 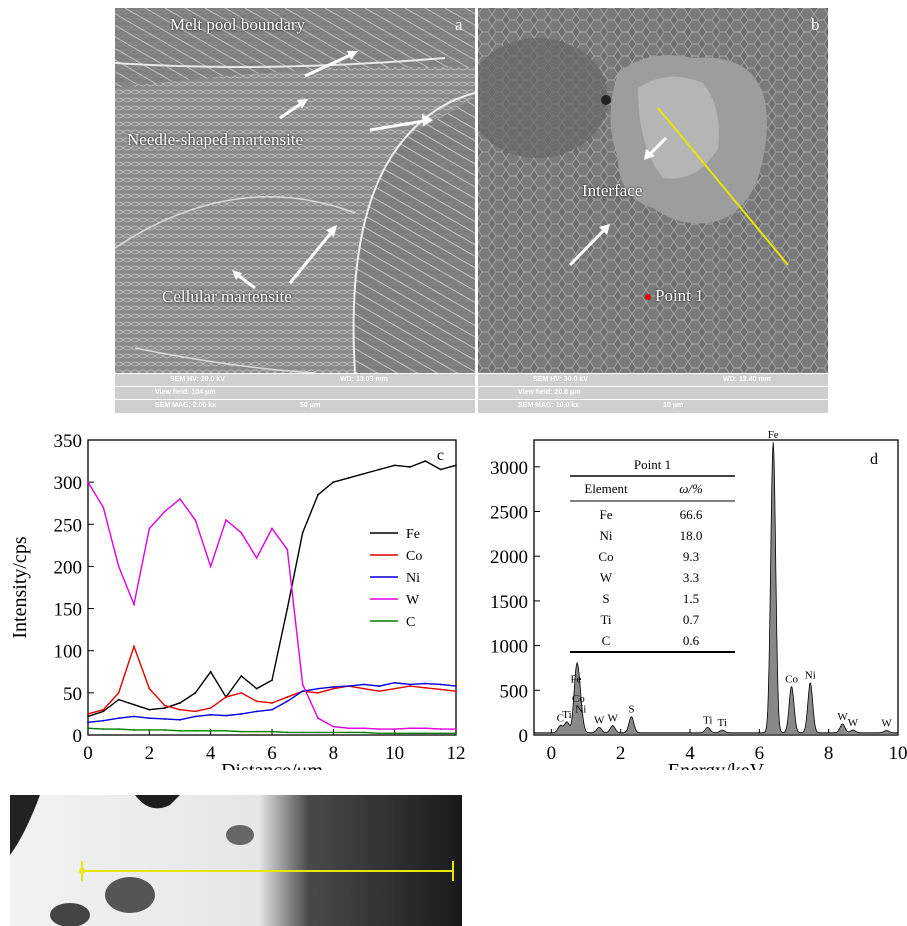 What do you see at coordinates (575, 679) in the screenshot?
I see `peak-label-fe: Fe` at bounding box center [575, 679].